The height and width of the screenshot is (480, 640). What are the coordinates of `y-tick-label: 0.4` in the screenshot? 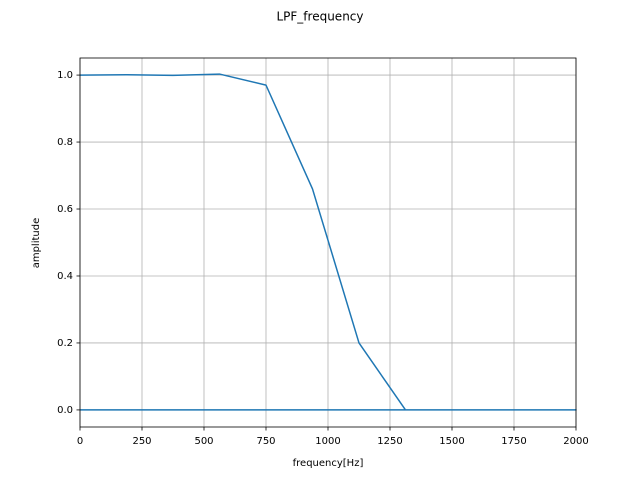 It's located at (65, 276).